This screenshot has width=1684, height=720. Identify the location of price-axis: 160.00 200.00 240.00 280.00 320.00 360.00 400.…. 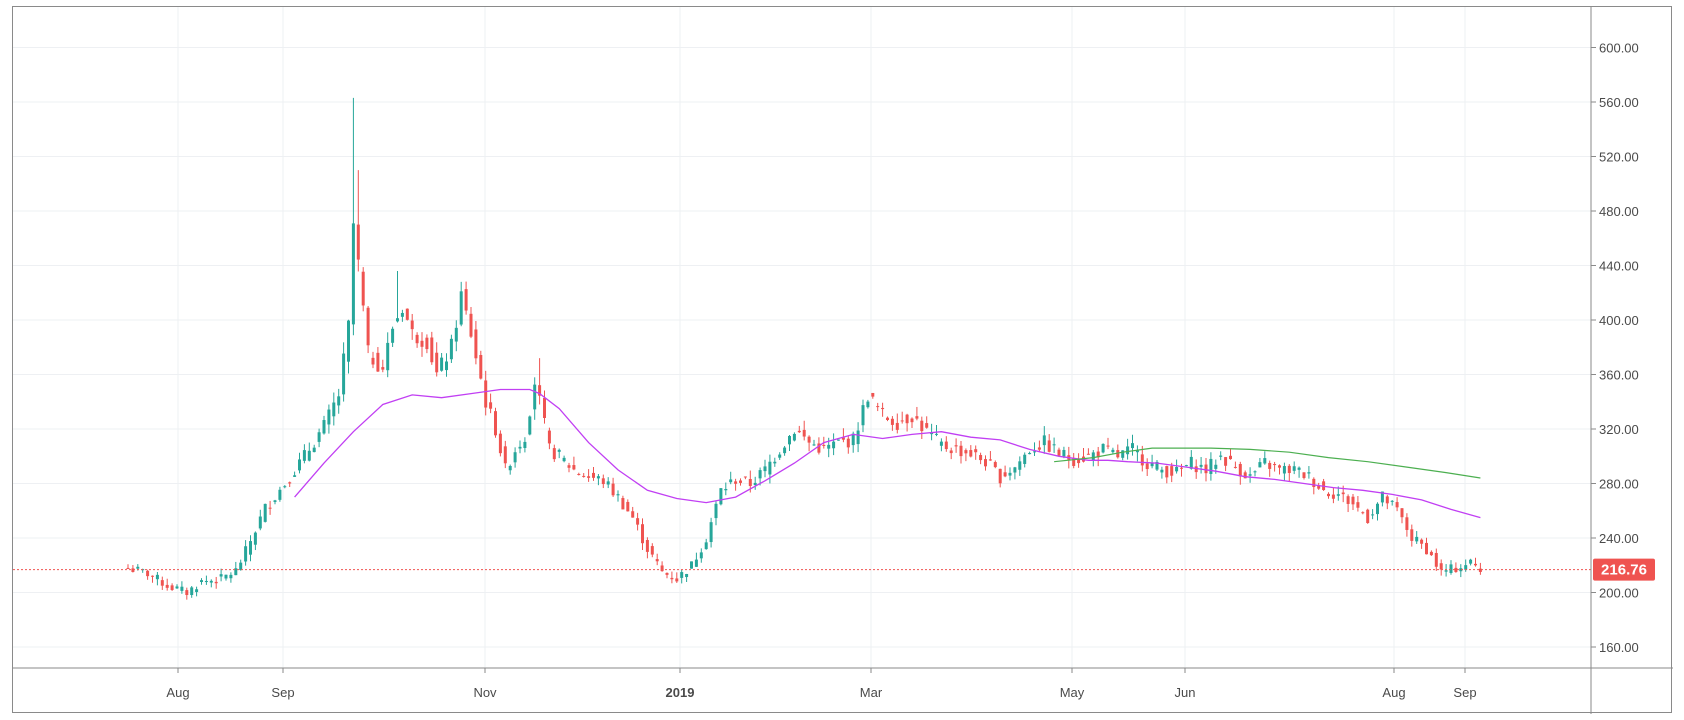
(1615, 348).